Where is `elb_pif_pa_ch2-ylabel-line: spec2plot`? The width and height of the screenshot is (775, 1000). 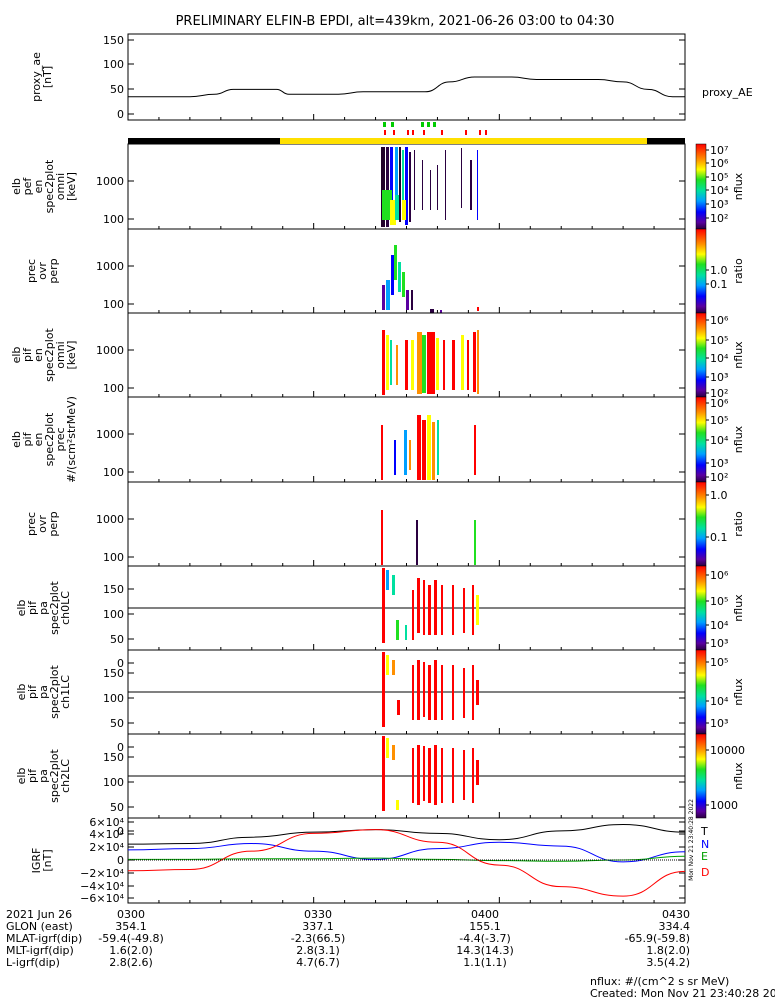 elb_pif_pa_ch2-ylabel-line: spec2plot is located at coordinates (54, 776).